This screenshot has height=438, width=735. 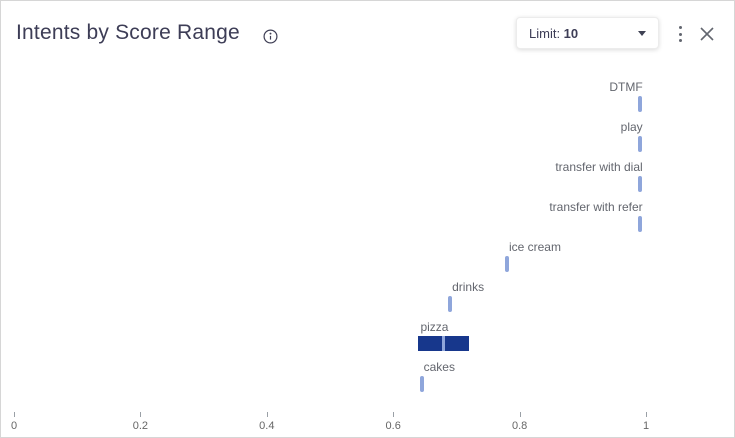 What do you see at coordinates (270, 36) in the screenshot?
I see `info-circle-icon` at bounding box center [270, 36].